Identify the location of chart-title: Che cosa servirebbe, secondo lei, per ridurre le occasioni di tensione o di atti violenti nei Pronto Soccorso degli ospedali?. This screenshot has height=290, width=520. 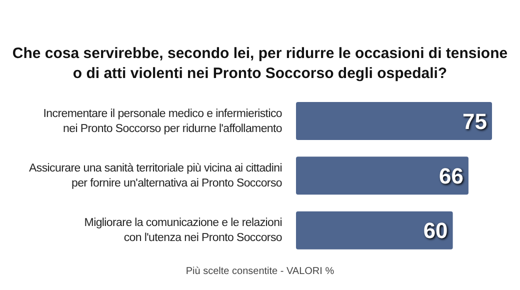
(260, 64).